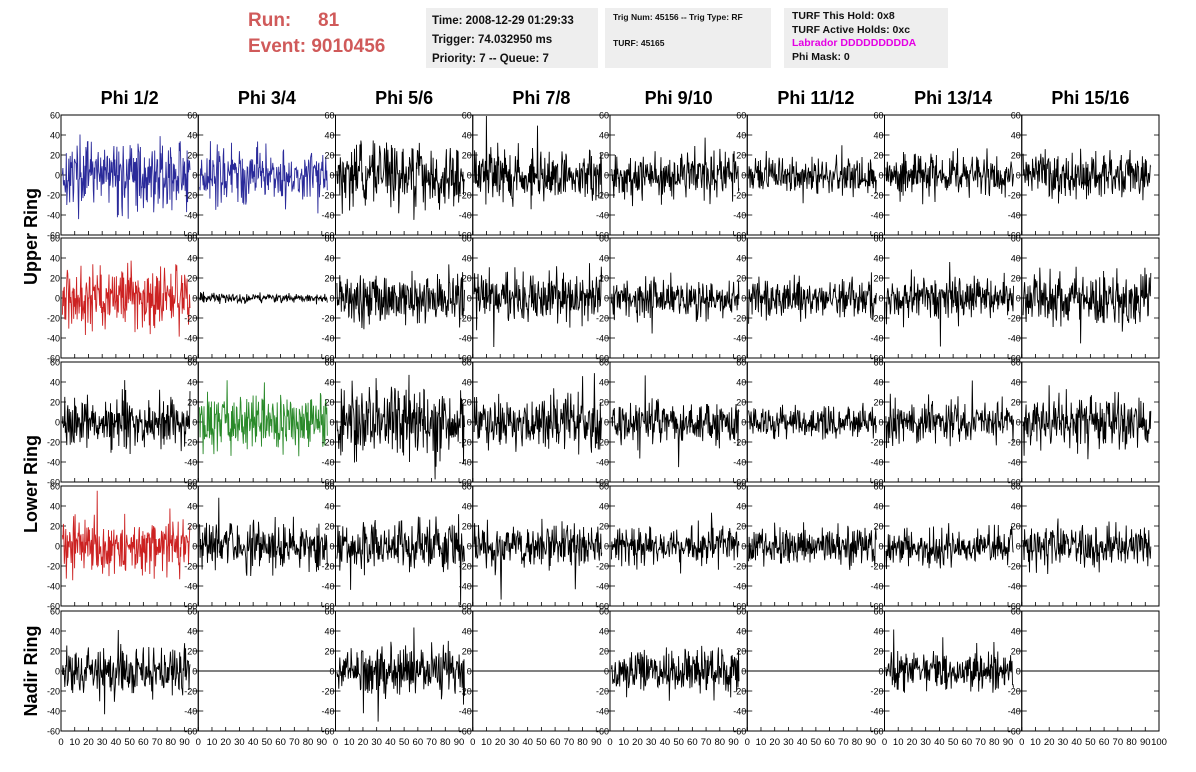 The height and width of the screenshot is (772, 1196). What do you see at coordinates (815, 98) in the screenshot?
I see `column-header: Phi 11/12` at bounding box center [815, 98].